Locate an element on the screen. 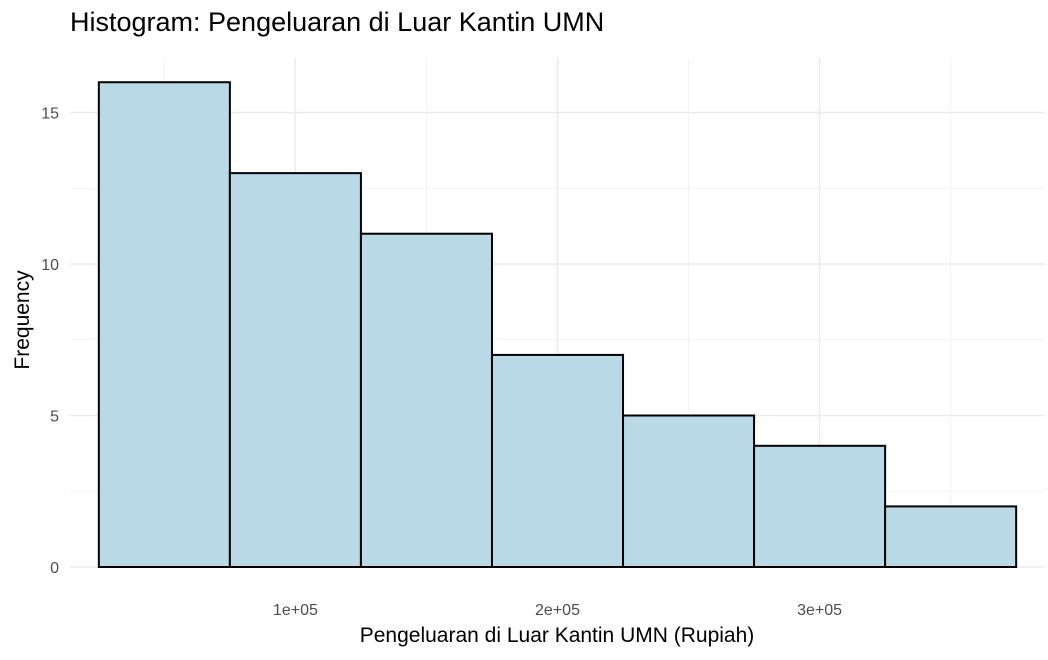 The width and height of the screenshot is (1048, 660). y-tick-label: 15 is located at coordinates (50, 114).